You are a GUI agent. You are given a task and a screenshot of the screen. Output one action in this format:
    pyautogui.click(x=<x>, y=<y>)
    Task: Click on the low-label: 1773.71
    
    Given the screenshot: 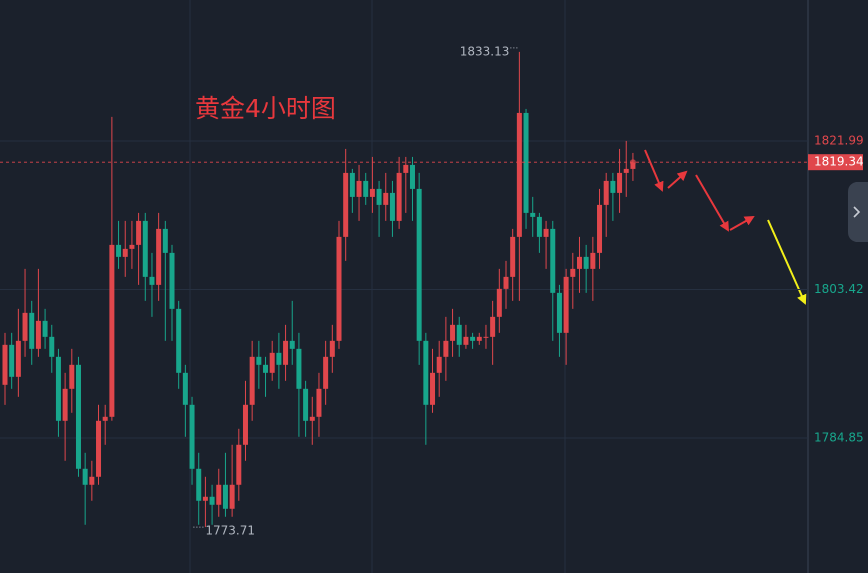 What is the action you would take?
    pyautogui.click(x=230, y=531)
    